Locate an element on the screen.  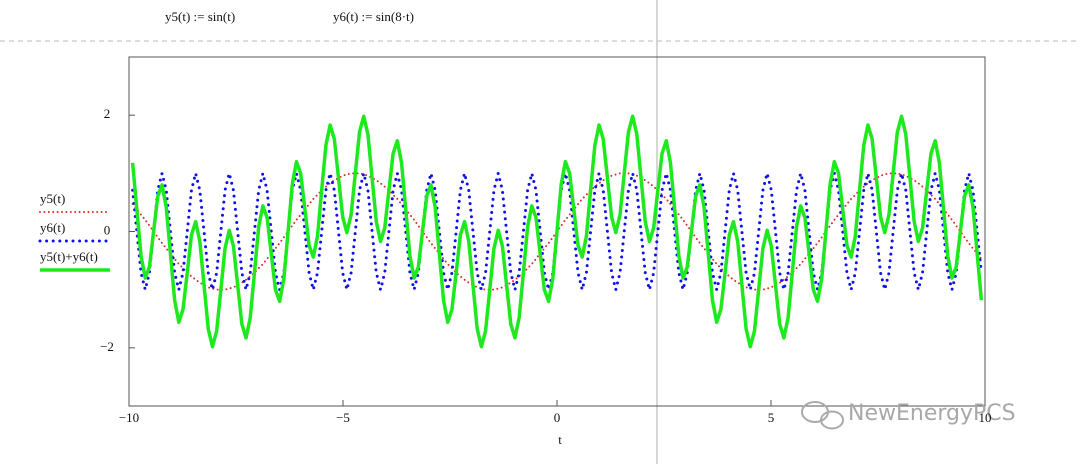
legend-label: y5(t) is located at coordinates (52, 198).